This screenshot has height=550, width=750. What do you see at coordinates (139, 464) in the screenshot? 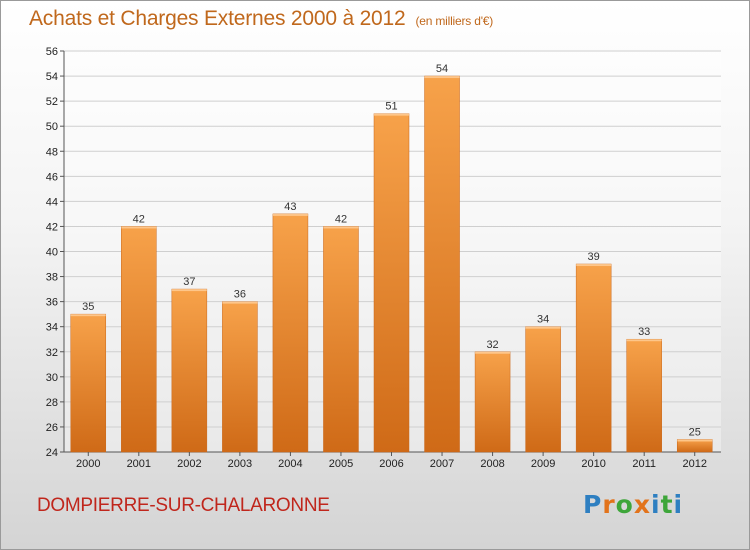
I see `x-tick-label: 2001` at bounding box center [139, 464].